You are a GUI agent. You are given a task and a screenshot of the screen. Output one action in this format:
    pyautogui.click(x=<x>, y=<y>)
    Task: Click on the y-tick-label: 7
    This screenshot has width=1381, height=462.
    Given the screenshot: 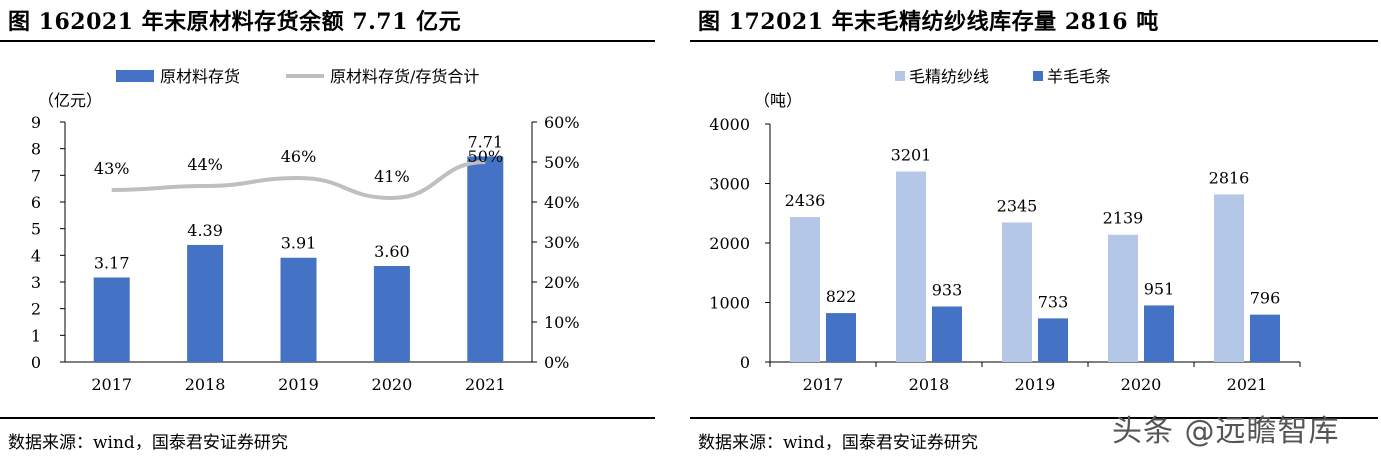 What is the action you would take?
    pyautogui.click(x=36, y=175)
    